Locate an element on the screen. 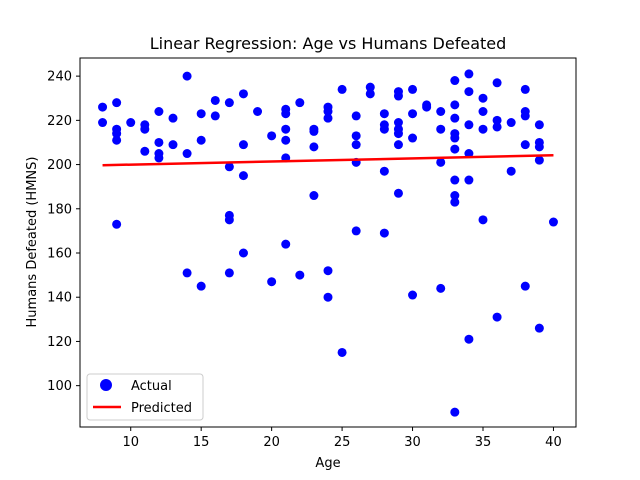  legend-marker-actual is located at coordinates (106, 385).